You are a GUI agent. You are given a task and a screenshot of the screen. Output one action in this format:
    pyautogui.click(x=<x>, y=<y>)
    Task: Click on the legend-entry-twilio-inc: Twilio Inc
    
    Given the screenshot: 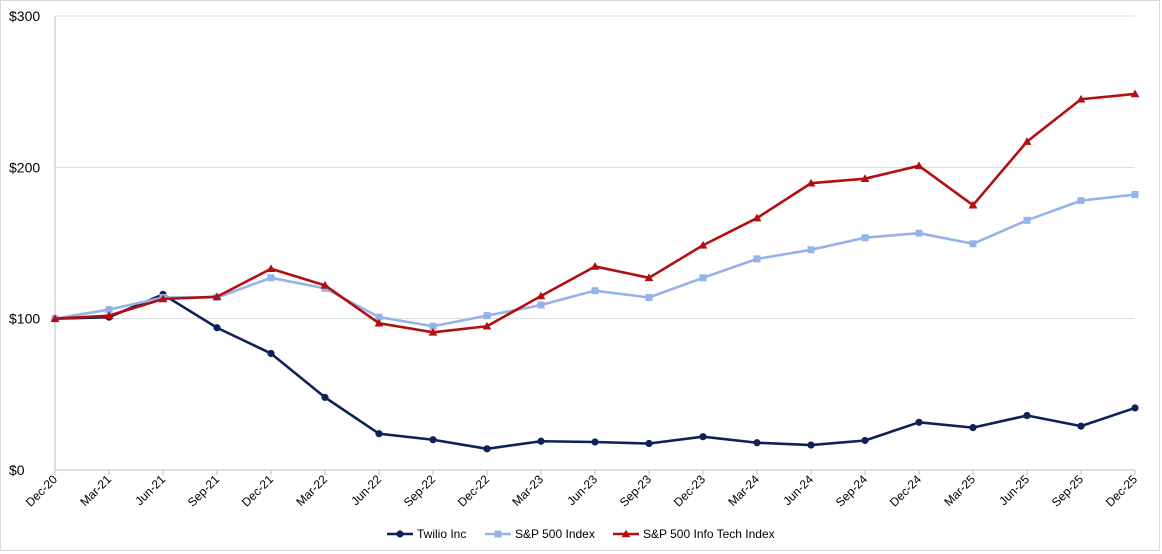 What is the action you would take?
    pyautogui.click(x=426, y=534)
    